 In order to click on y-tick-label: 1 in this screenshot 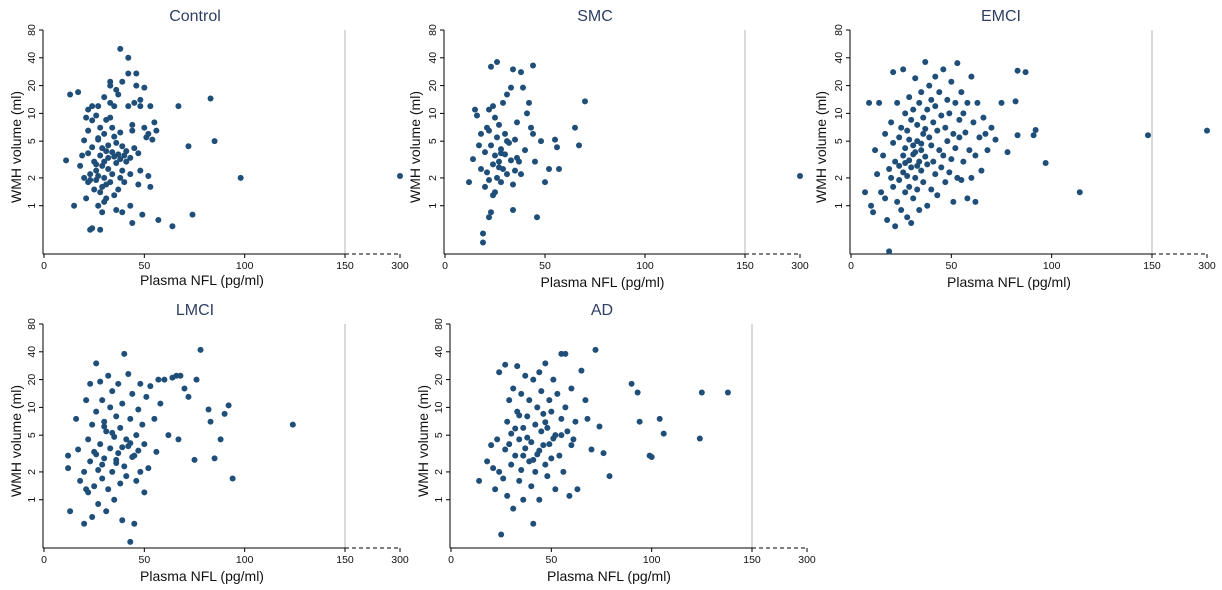, I will do `click(839, 206)`.